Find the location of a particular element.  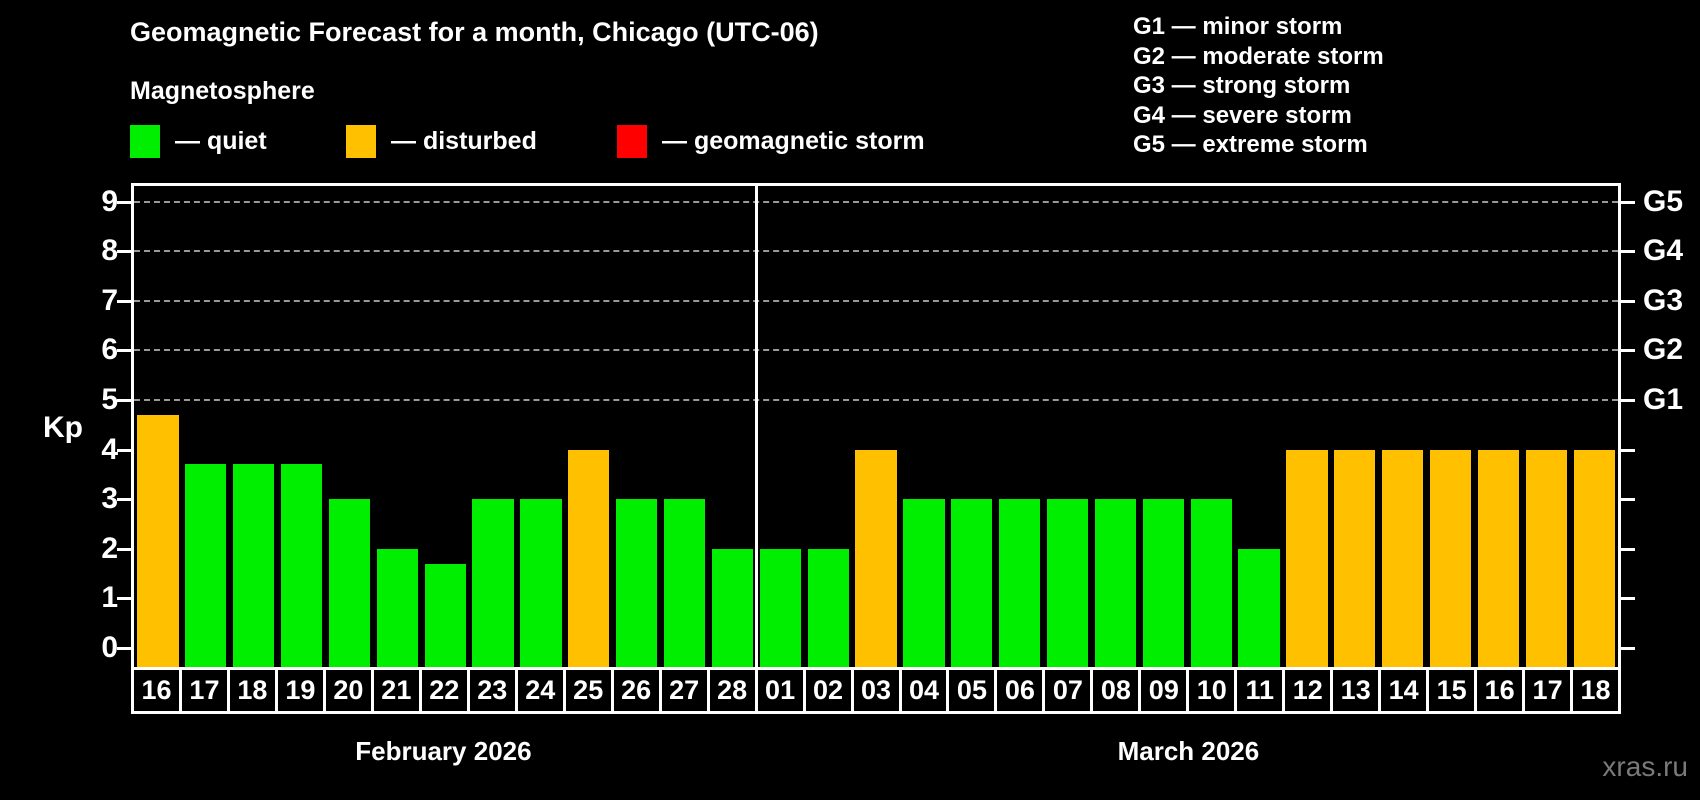

day-cell-03: 03 is located at coordinates (874, 690).